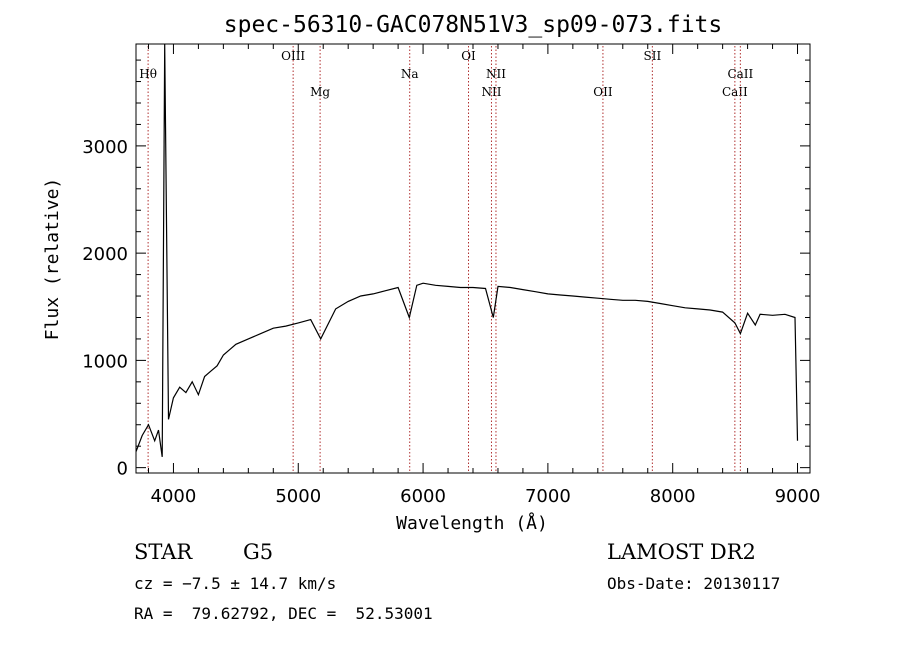 The height and width of the screenshot is (649, 900). Describe the element at coordinates (735, 92) in the screenshot. I see `line-marker-label-9: CaII` at that location.